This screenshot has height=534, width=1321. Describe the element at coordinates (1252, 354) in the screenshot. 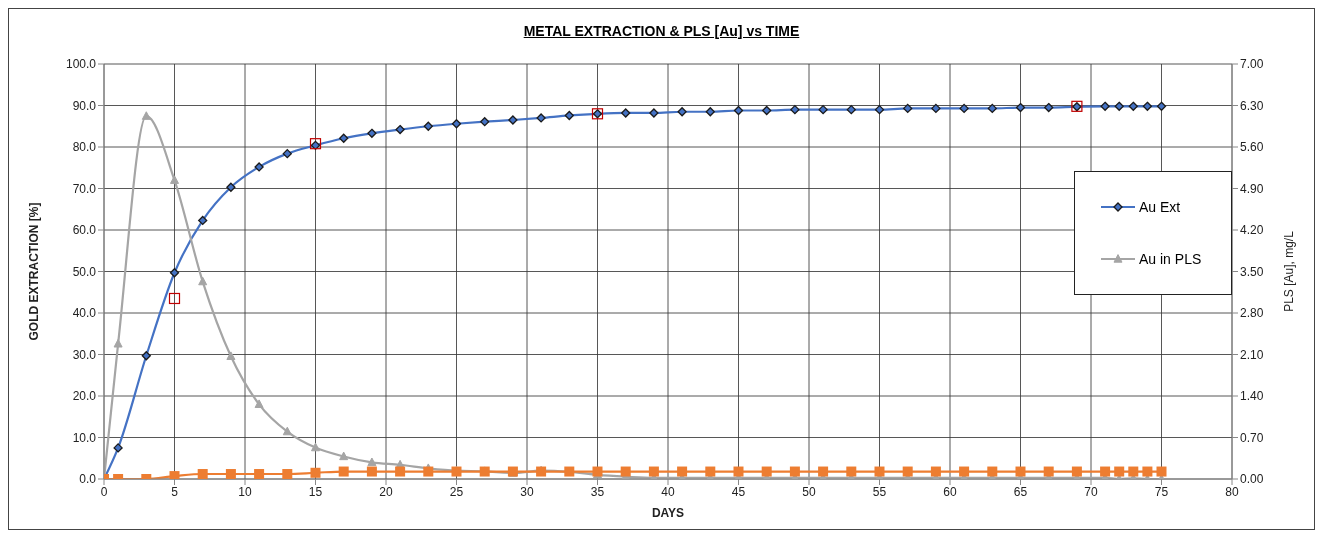

I see `y2-tick-label: 2.10` at that location.